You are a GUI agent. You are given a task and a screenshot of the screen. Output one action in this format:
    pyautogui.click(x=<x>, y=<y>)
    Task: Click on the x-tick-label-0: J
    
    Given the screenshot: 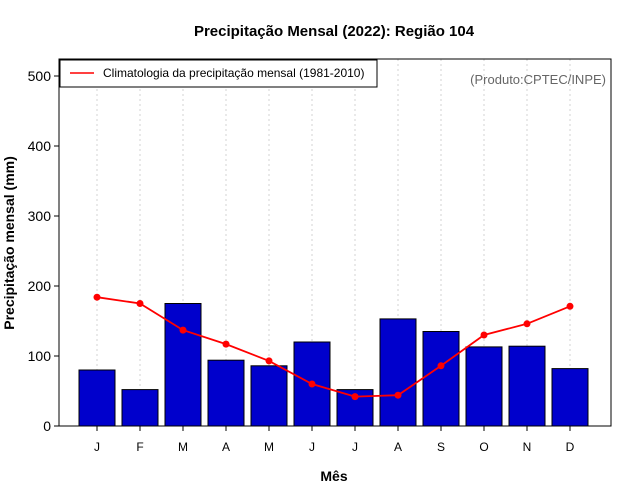 What is the action you would take?
    pyautogui.click(x=97, y=447)
    